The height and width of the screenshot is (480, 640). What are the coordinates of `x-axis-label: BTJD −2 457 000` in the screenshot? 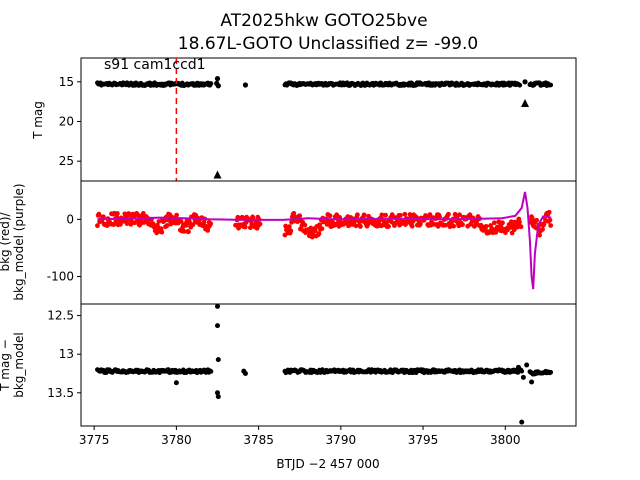 It's located at (327, 464).